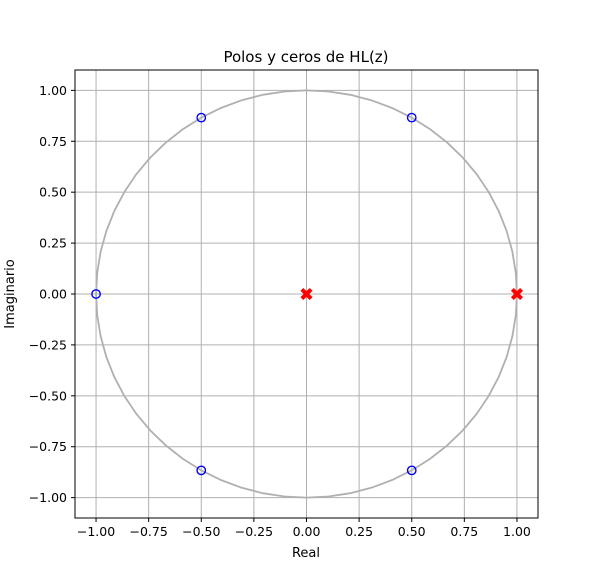 The image size is (598, 582). I want to click on y-axis-label: Imaginario, so click(10, 293).